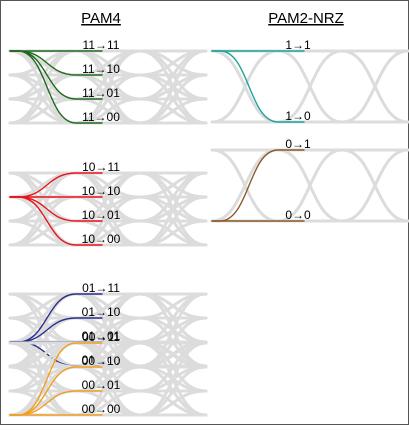 The height and width of the screenshot is (430, 409). I want to click on pam4-panel-11: 11→11 11→10 11→01 11→00, so click(108, 81).